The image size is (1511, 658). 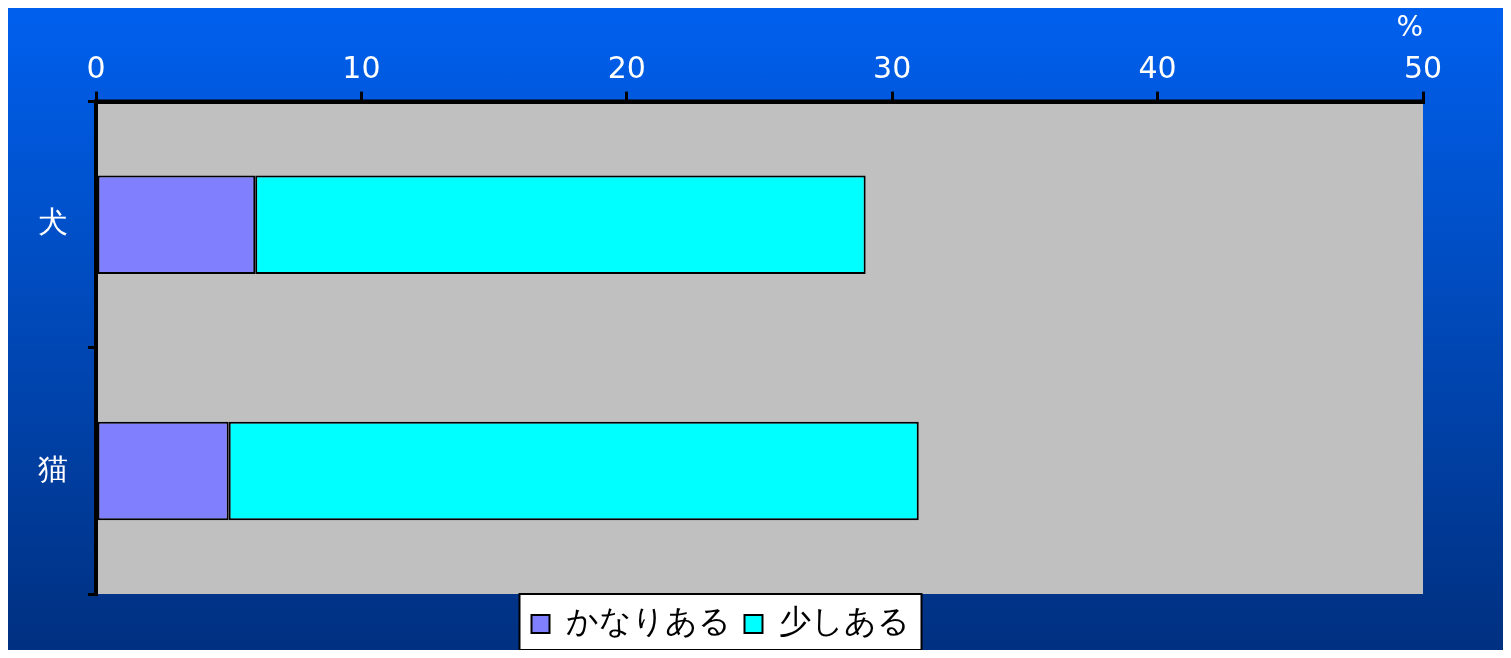 I want to click on x-axis-title: %, so click(x=1409, y=27).